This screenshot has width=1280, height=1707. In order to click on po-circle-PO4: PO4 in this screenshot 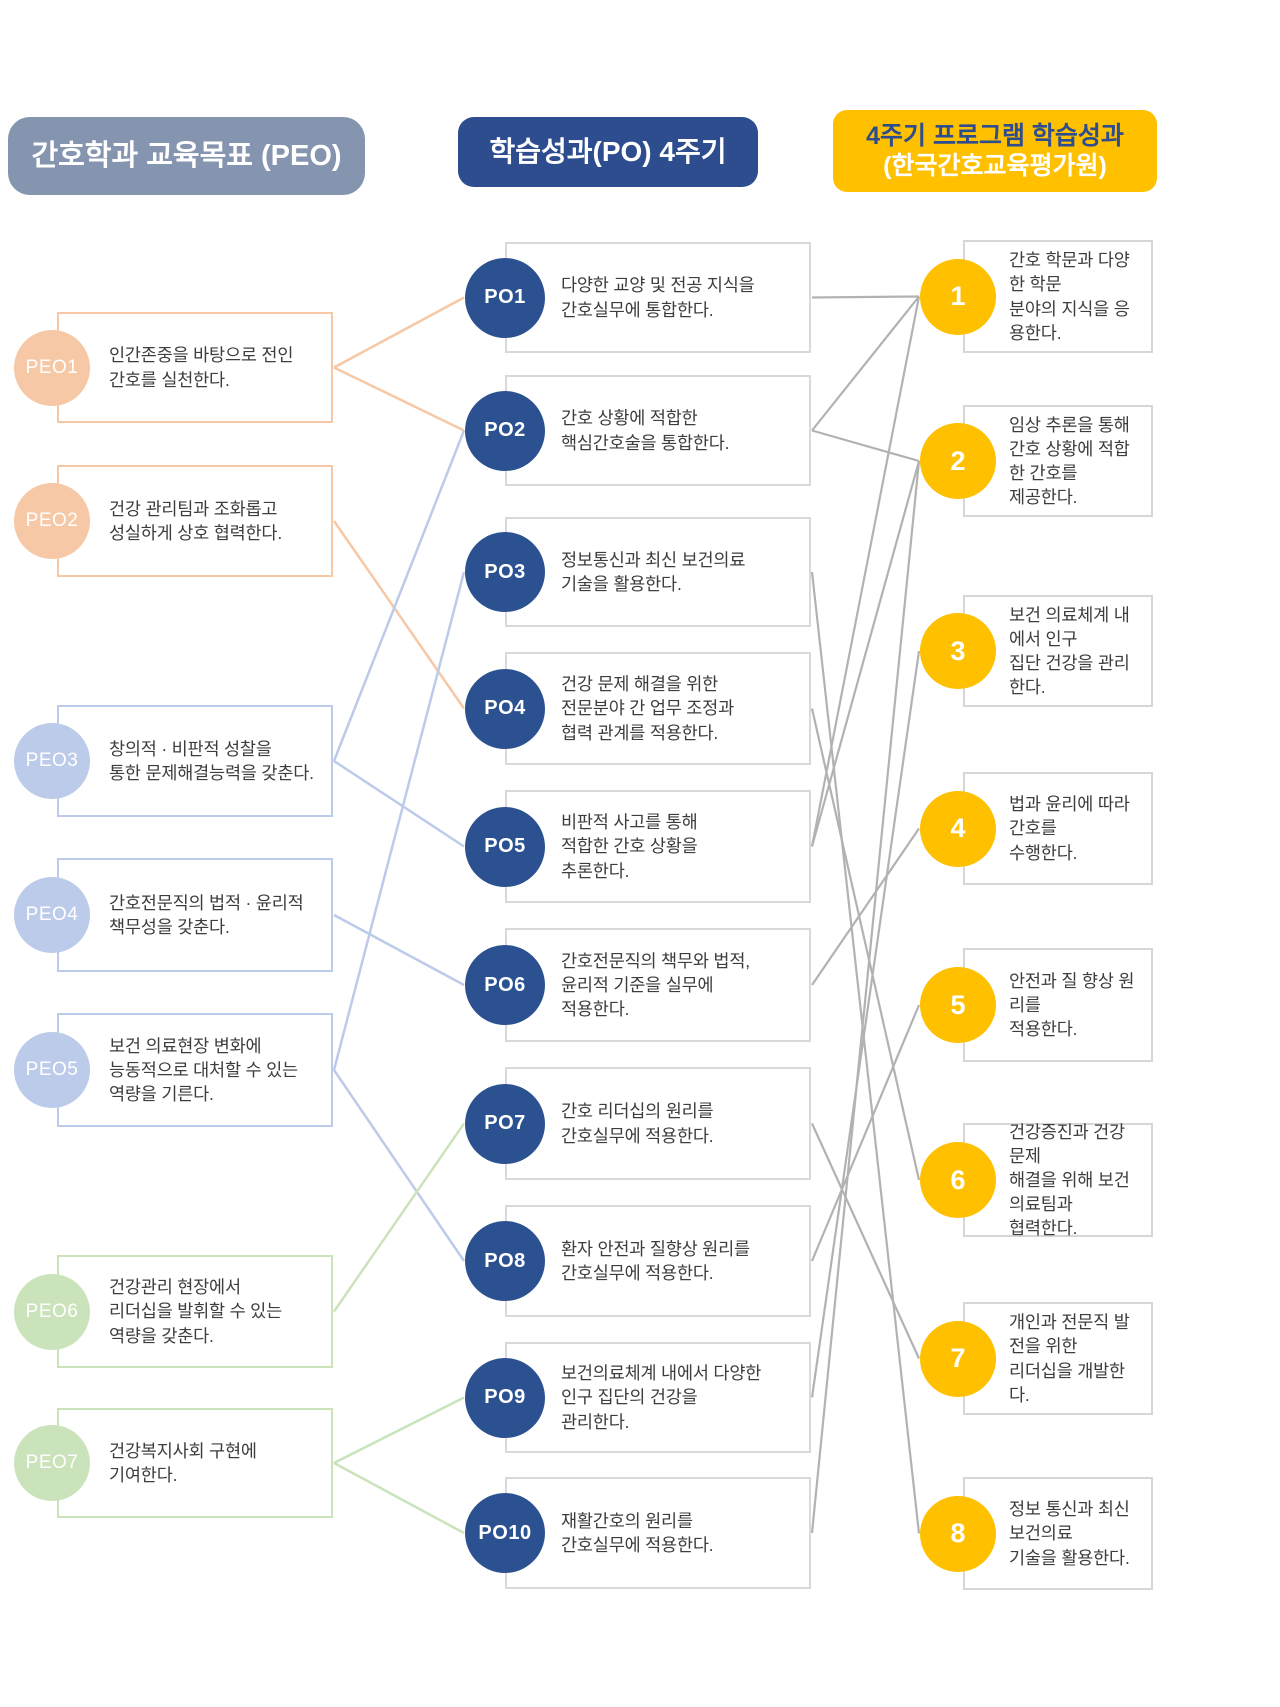, I will do `click(505, 708)`.